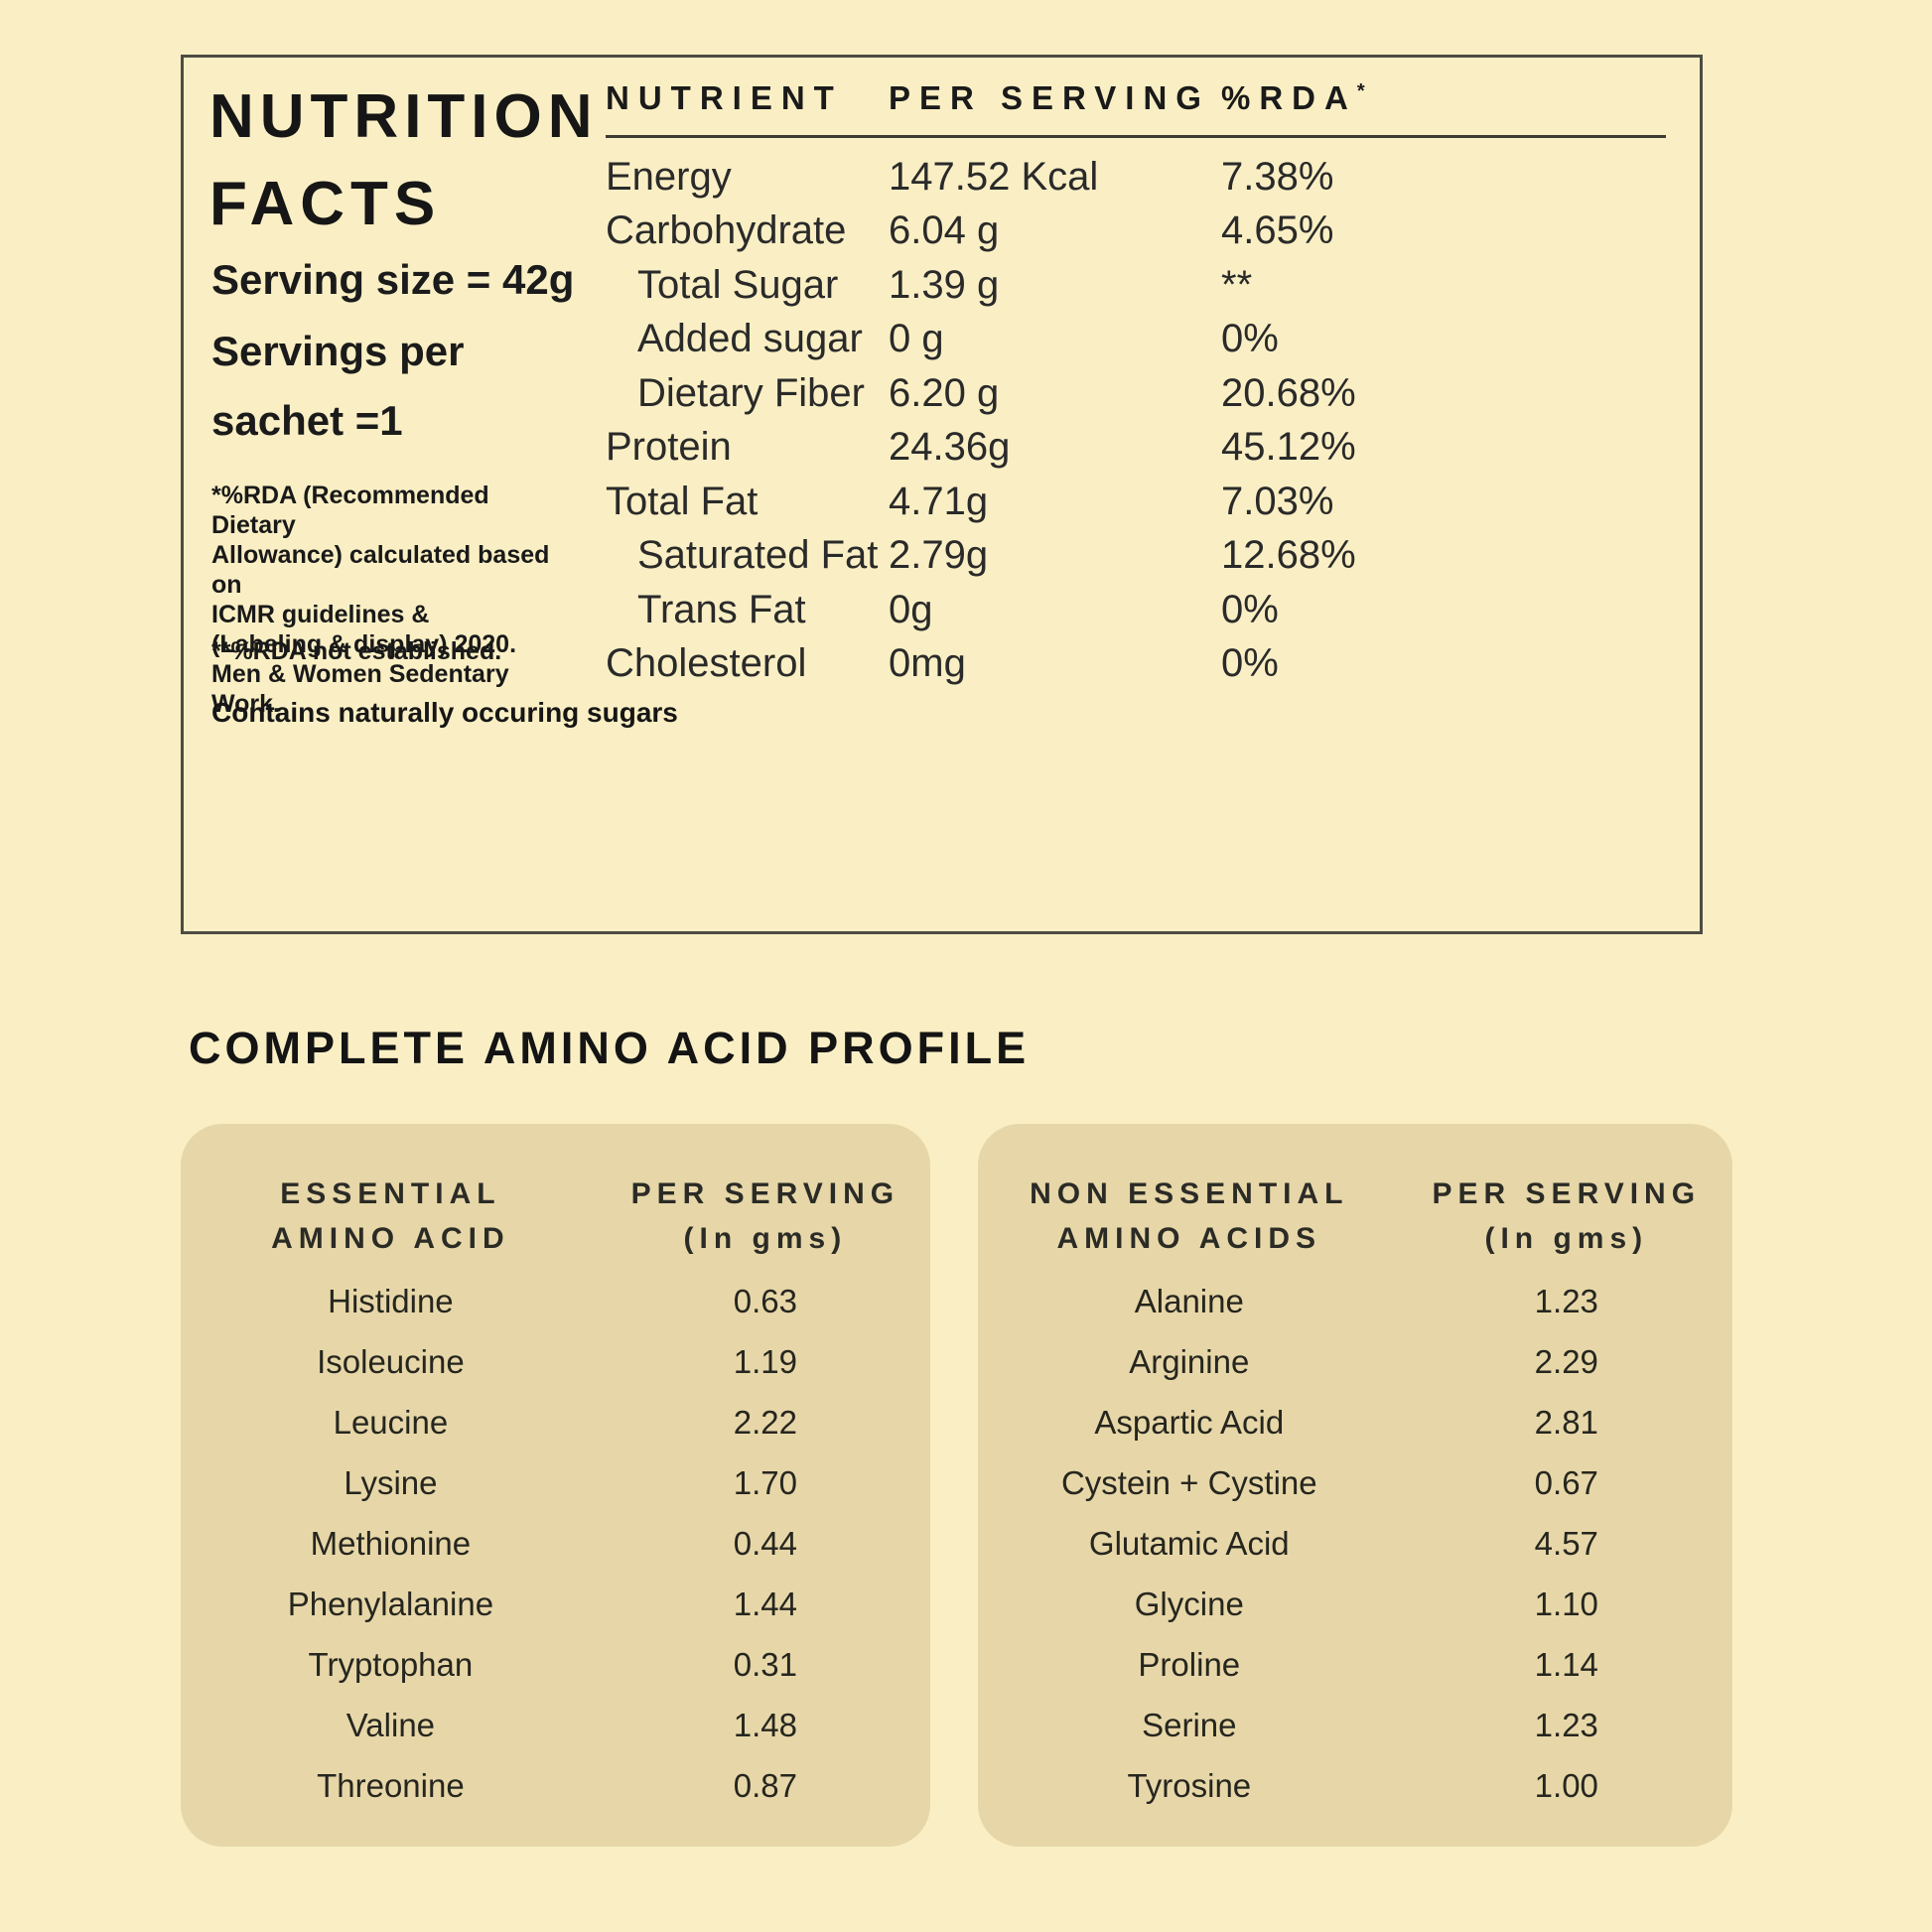  Describe the element at coordinates (1289, 448) in the screenshot. I see `nutrient-rda: 45.12%` at that location.